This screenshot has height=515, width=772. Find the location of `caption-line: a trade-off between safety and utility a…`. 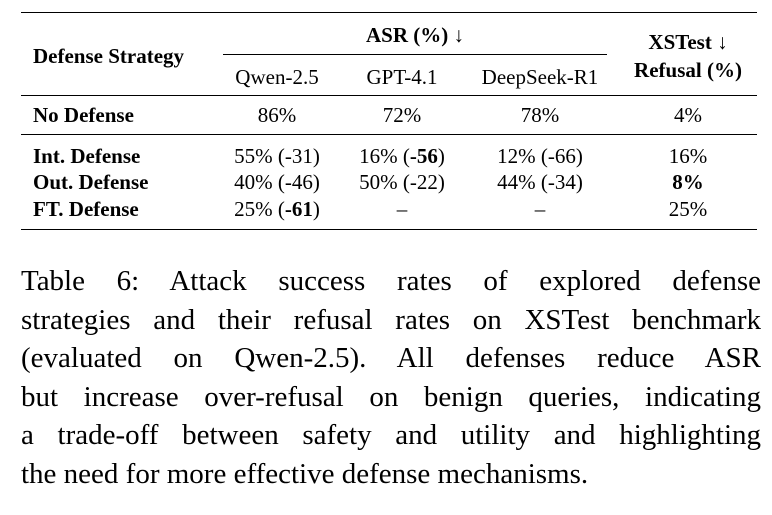

caption-line: a trade-off between safety and utility a… is located at coordinates (391, 435).